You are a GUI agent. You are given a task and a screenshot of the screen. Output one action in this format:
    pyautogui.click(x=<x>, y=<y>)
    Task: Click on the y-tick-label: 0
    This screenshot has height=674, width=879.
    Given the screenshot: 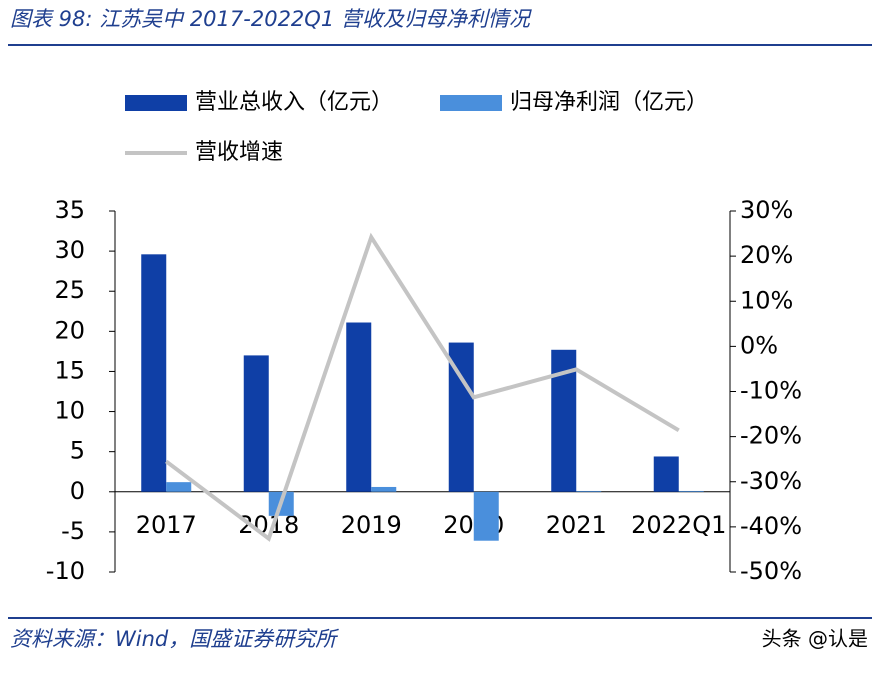 What is the action you would take?
    pyautogui.click(x=77, y=491)
    